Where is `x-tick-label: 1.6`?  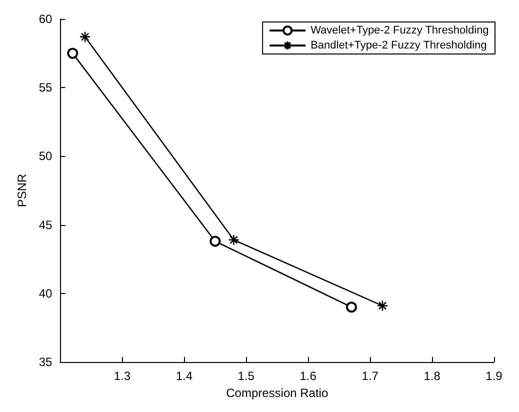 x-tick-label: 1.6 is located at coordinates (308, 376).